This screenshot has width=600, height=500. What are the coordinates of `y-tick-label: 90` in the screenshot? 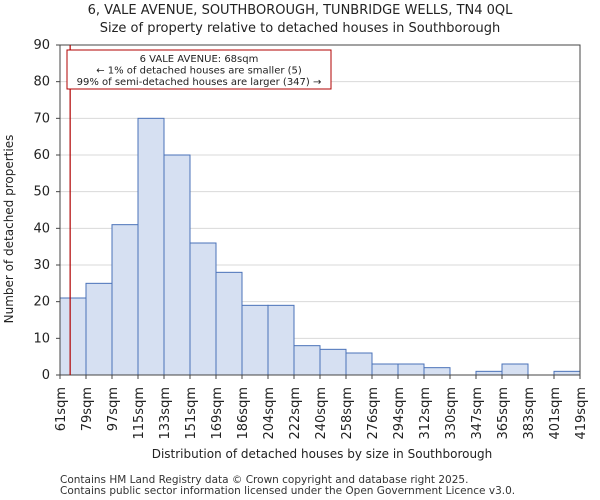 It's located at (41, 45).